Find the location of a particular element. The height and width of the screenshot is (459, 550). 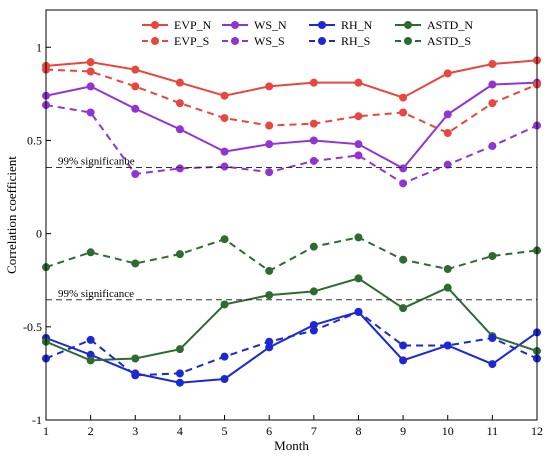

legend-item: RH_S is located at coordinates (339, 41).